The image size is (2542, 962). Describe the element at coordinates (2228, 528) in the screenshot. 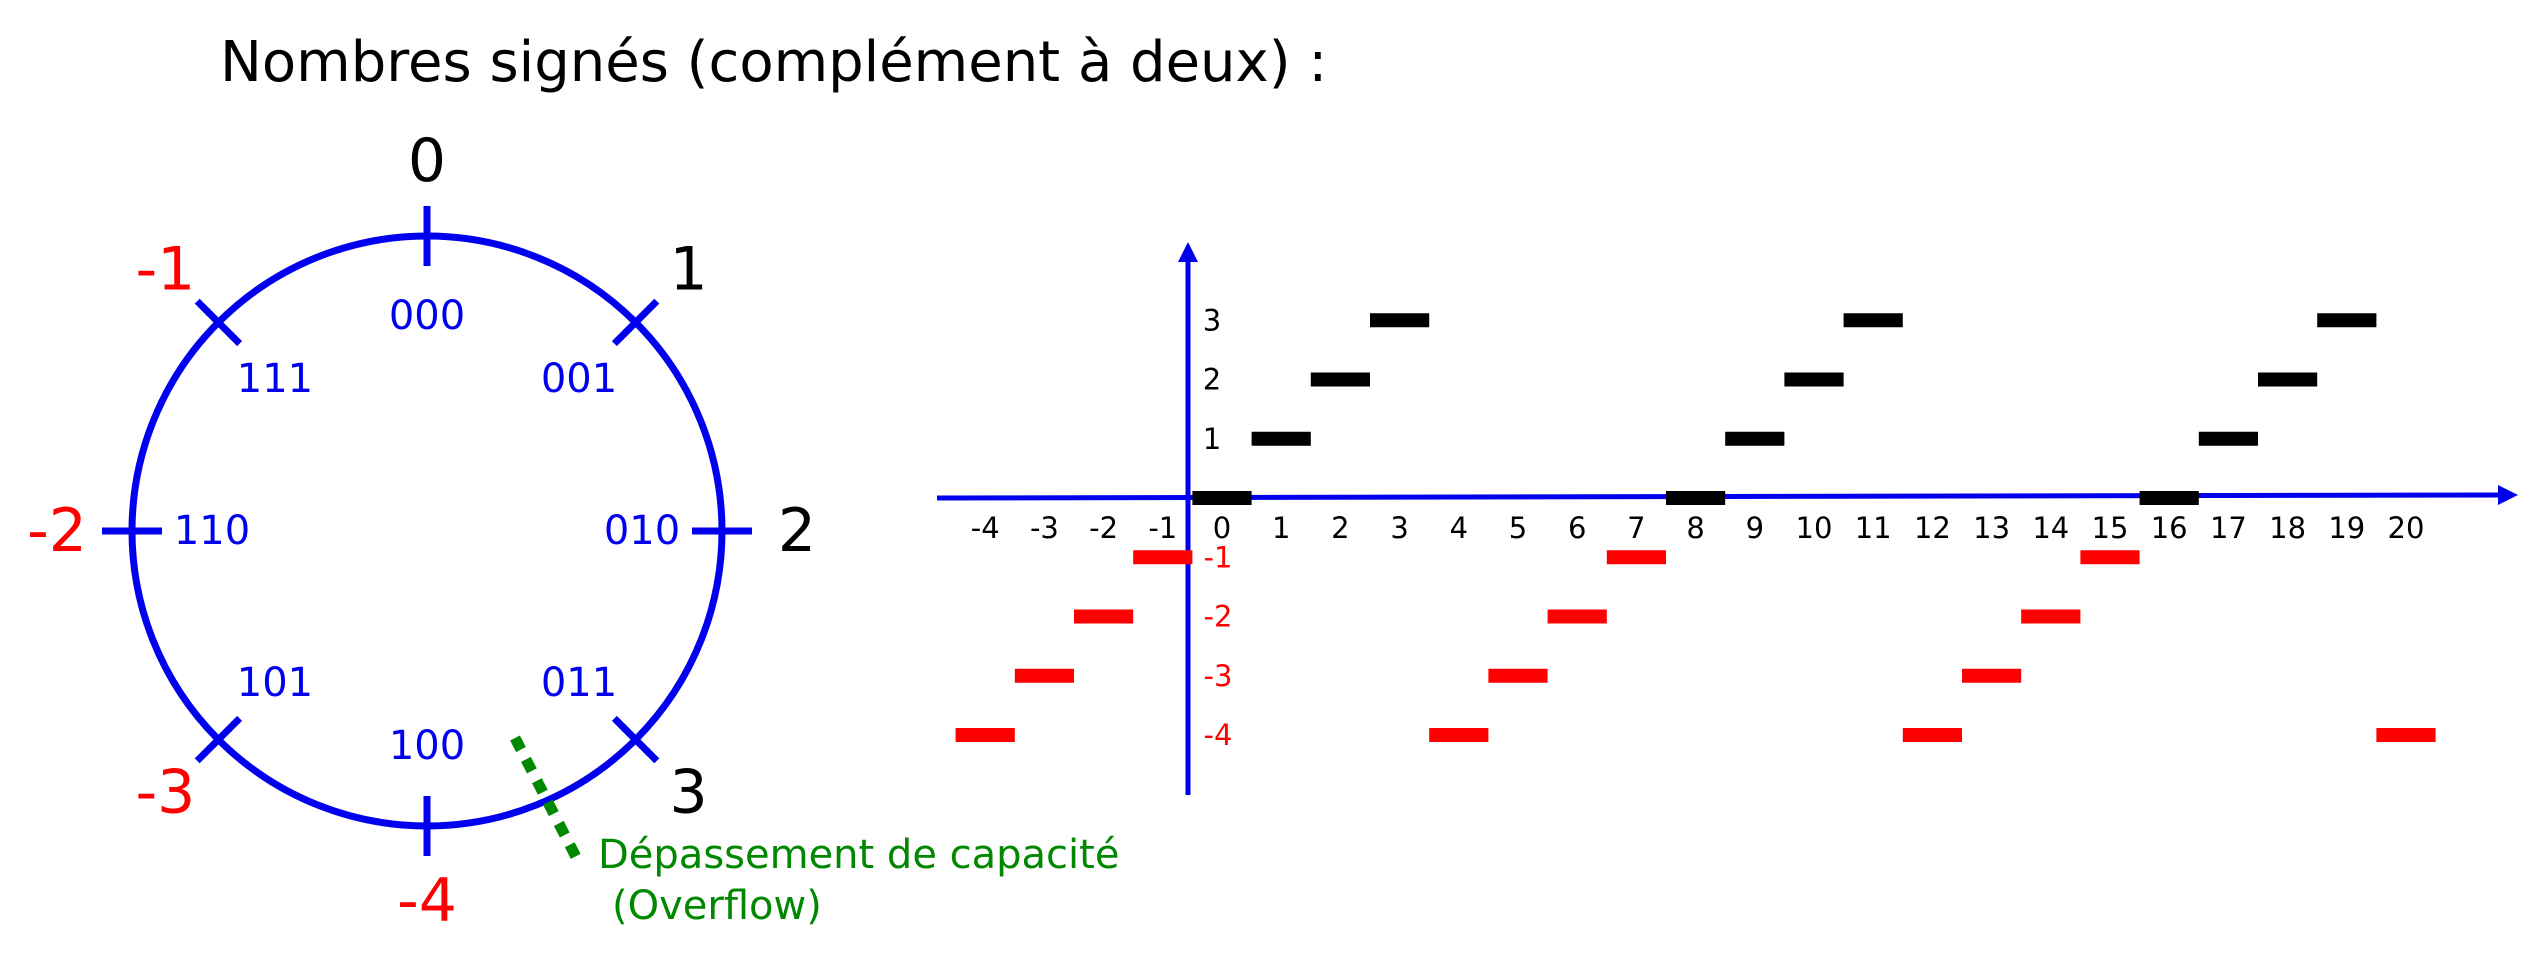

I see `x-tick-label: 17` at that location.